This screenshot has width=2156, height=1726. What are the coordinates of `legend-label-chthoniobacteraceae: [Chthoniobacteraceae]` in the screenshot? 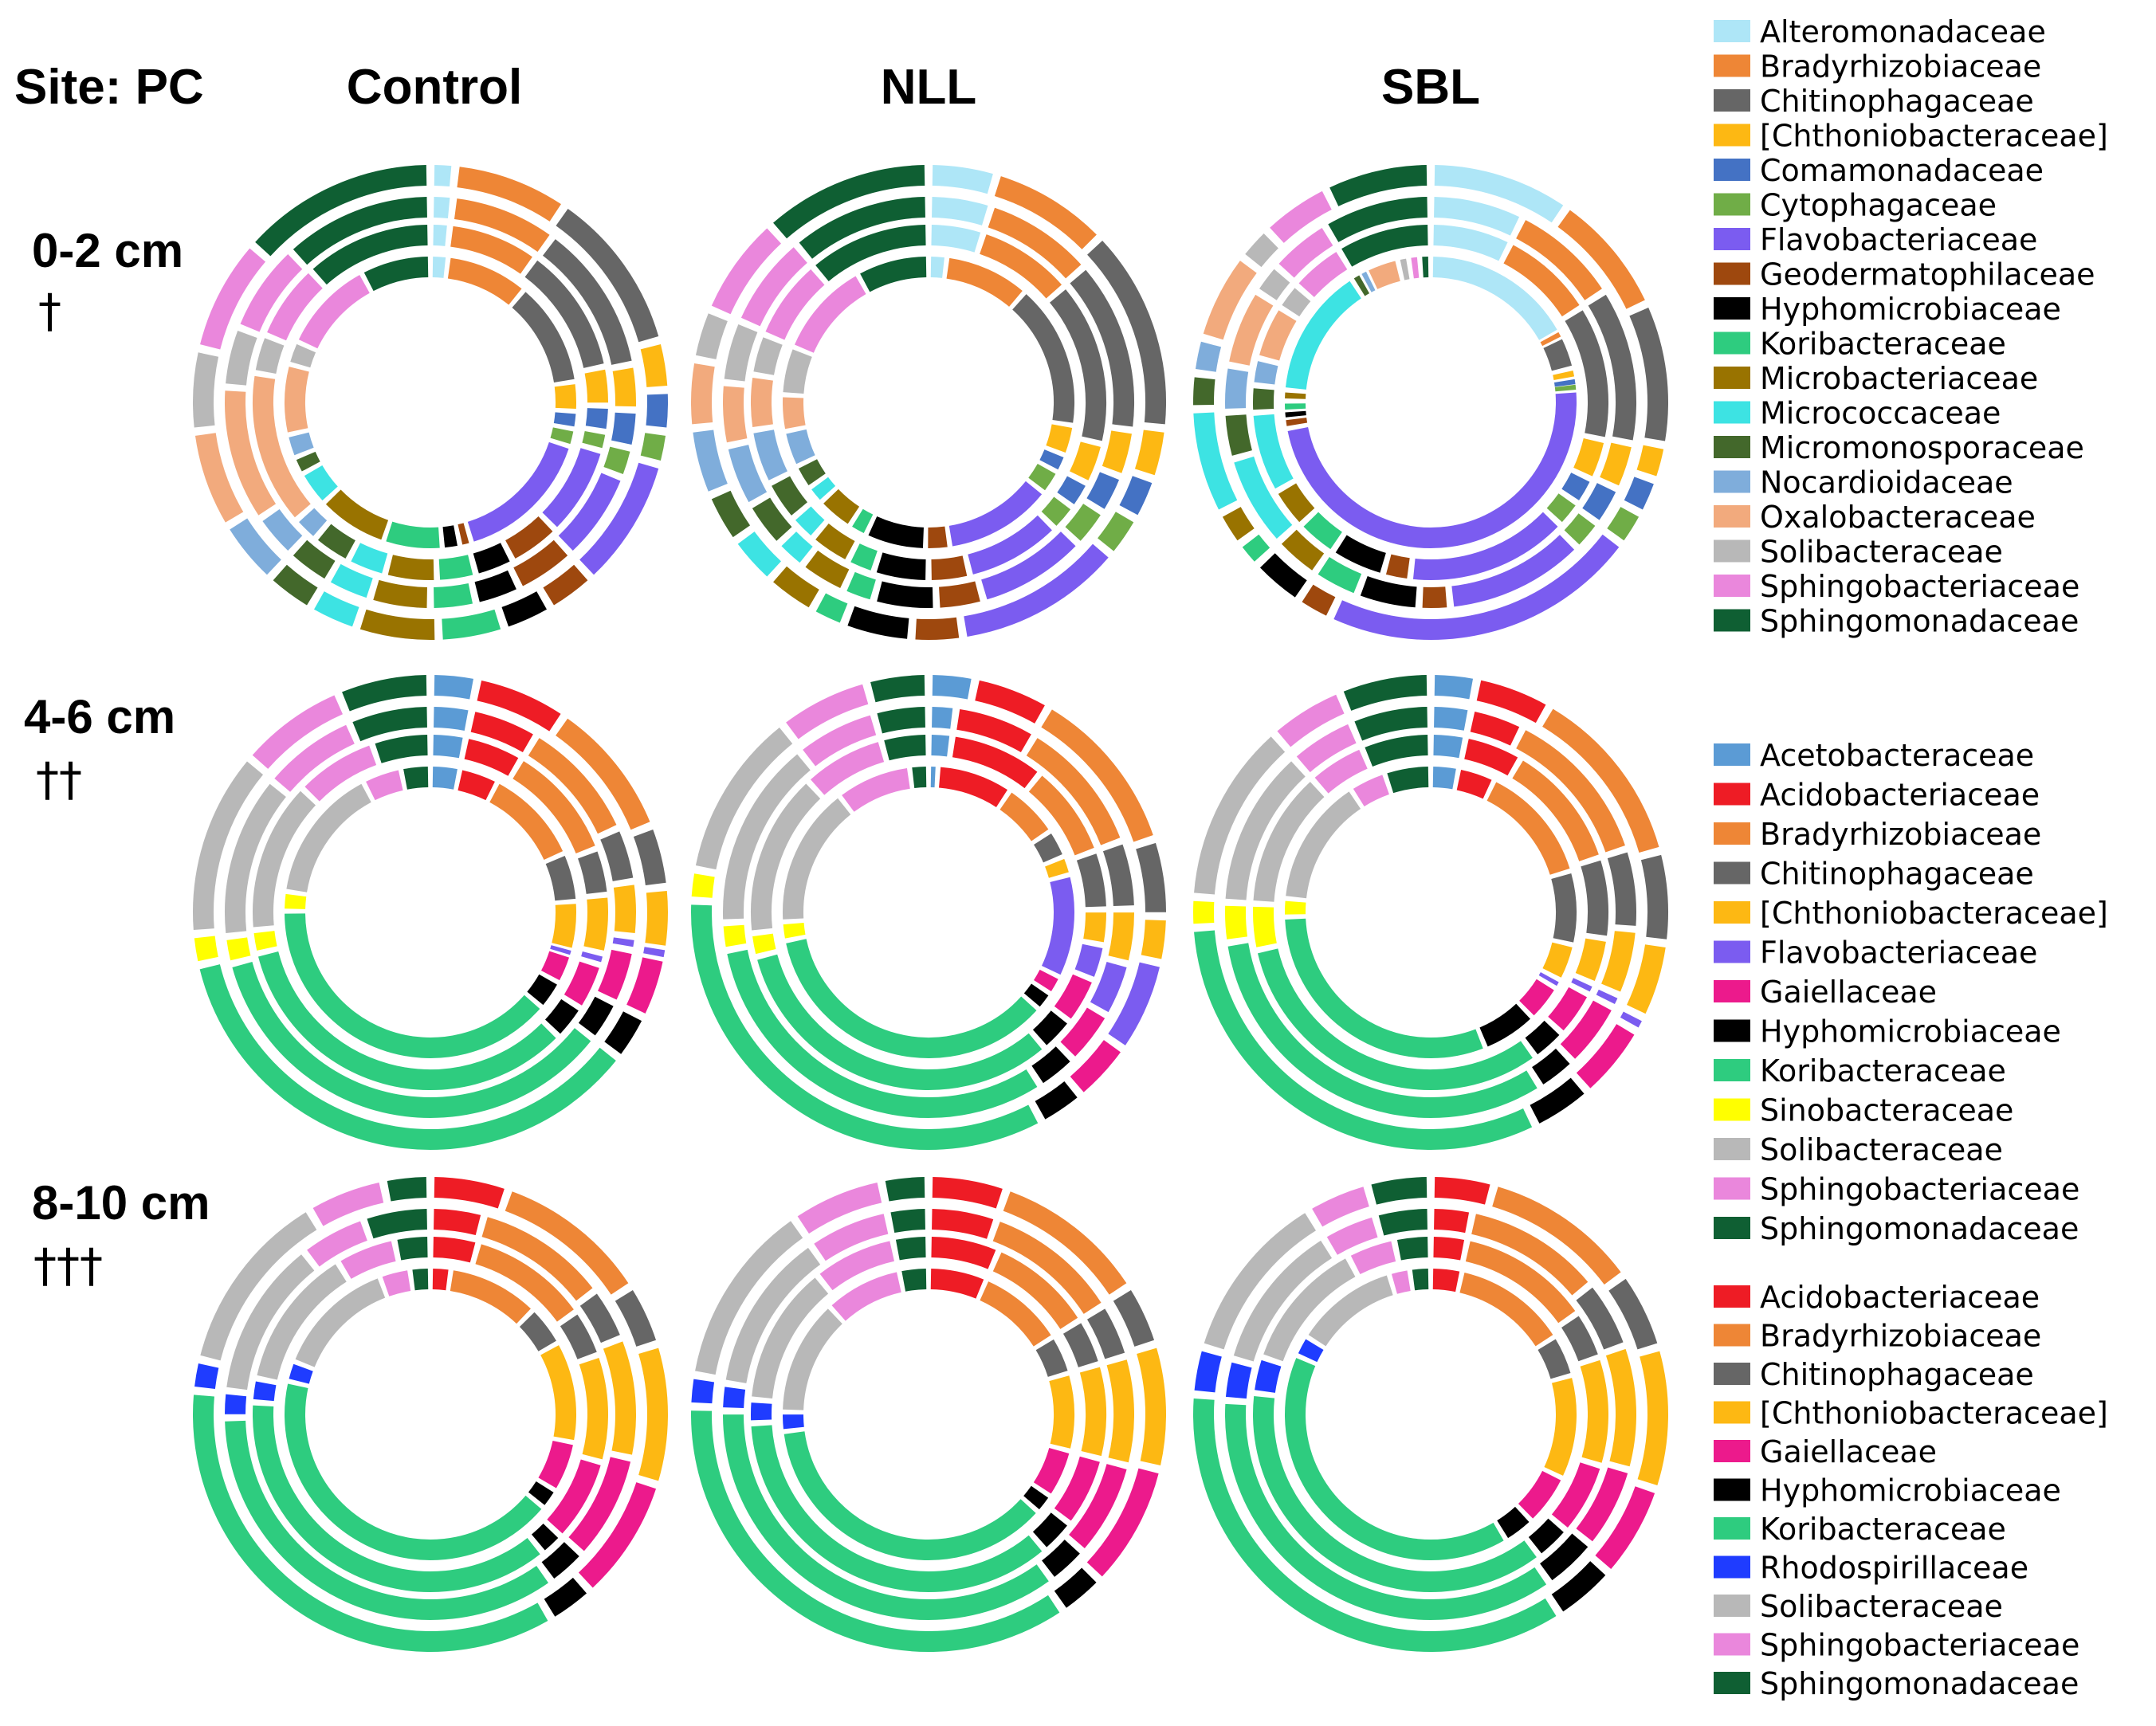 It's located at (1934, 136).